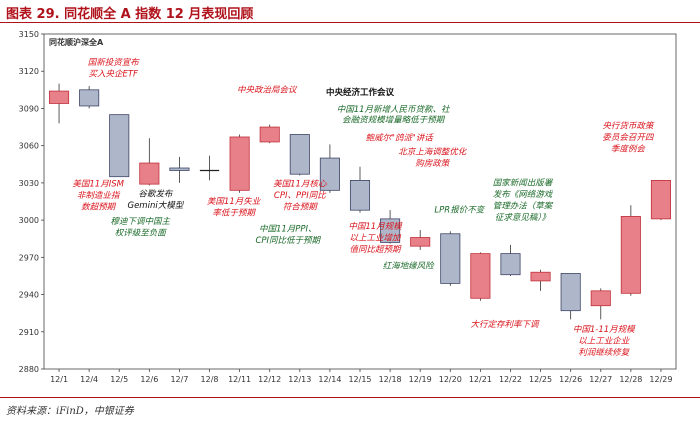  Describe the element at coordinates (299, 379) in the screenshot. I see `x-tick-label: 12/13` at that location.